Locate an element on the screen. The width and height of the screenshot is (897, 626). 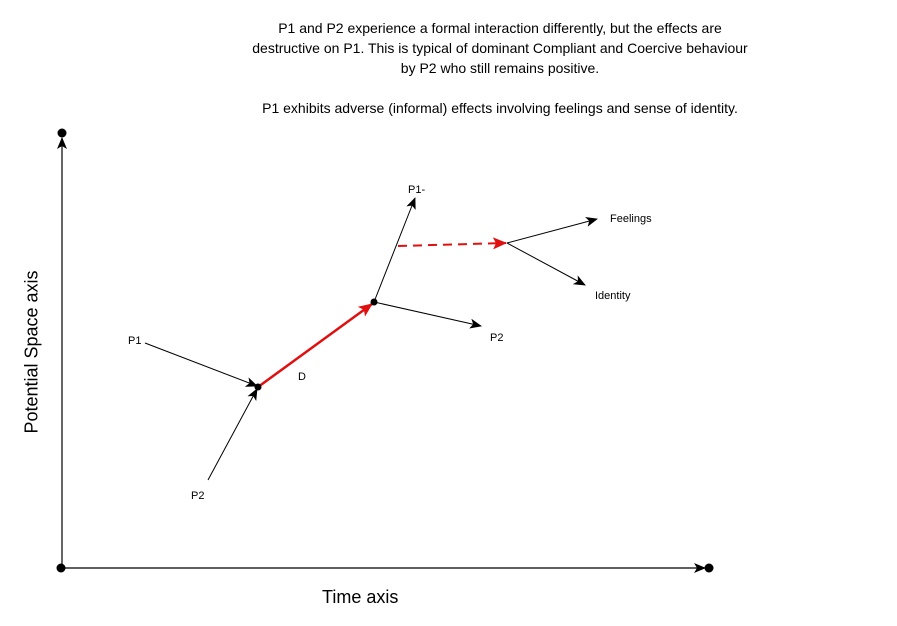
label-p1-output: P1- is located at coordinates (417, 190).